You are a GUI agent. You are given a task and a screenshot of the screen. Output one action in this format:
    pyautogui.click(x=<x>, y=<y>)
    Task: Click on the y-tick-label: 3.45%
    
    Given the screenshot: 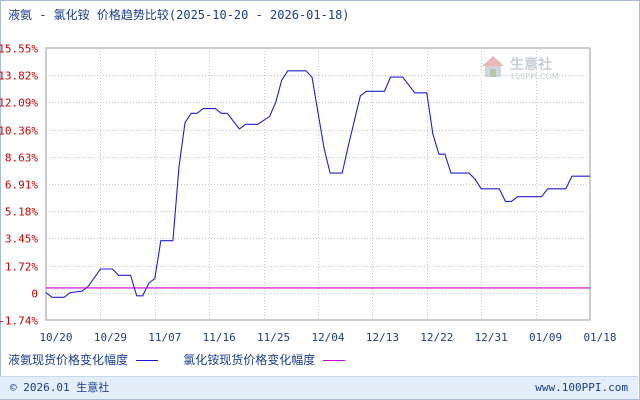 What is the action you would take?
    pyautogui.click(x=21, y=239)
    